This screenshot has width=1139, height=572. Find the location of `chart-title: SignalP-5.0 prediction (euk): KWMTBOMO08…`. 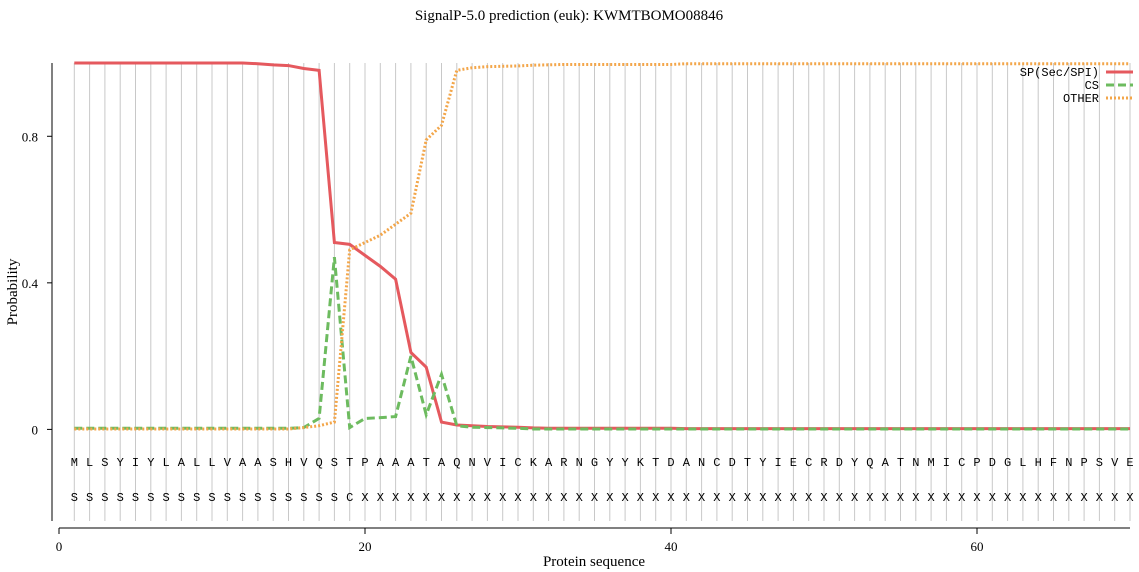

chart-title: SignalP-5.0 prediction (euk): KWMTBOMO08… is located at coordinates (569, 16).